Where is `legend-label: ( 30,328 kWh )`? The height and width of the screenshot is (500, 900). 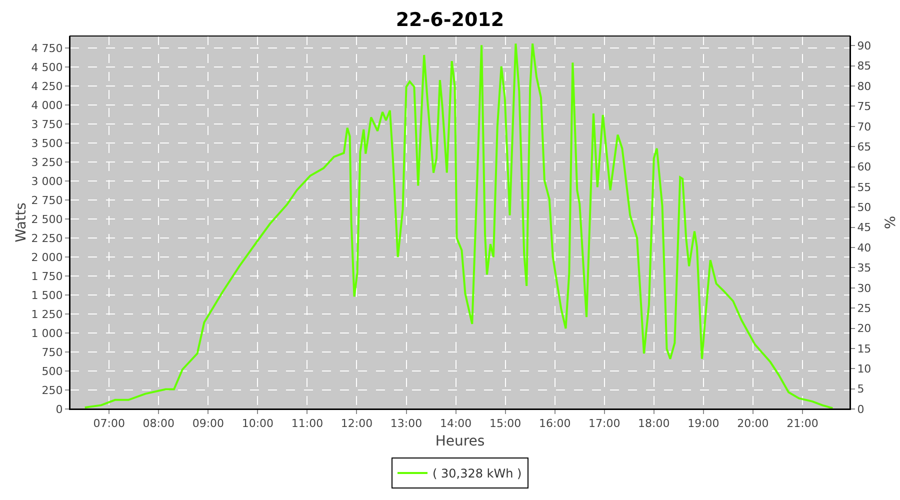 legend-label: ( 30,328 kWh ) is located at coordinates (477, 473).